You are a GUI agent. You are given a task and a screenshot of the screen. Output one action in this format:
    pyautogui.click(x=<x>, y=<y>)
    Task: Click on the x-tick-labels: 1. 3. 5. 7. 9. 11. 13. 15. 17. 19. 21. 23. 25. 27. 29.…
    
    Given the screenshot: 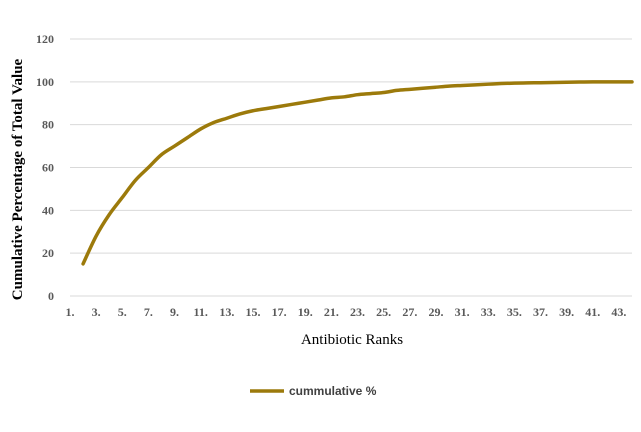 What is the action you would take?
    pyautogui.click(x=346, y=312)
    